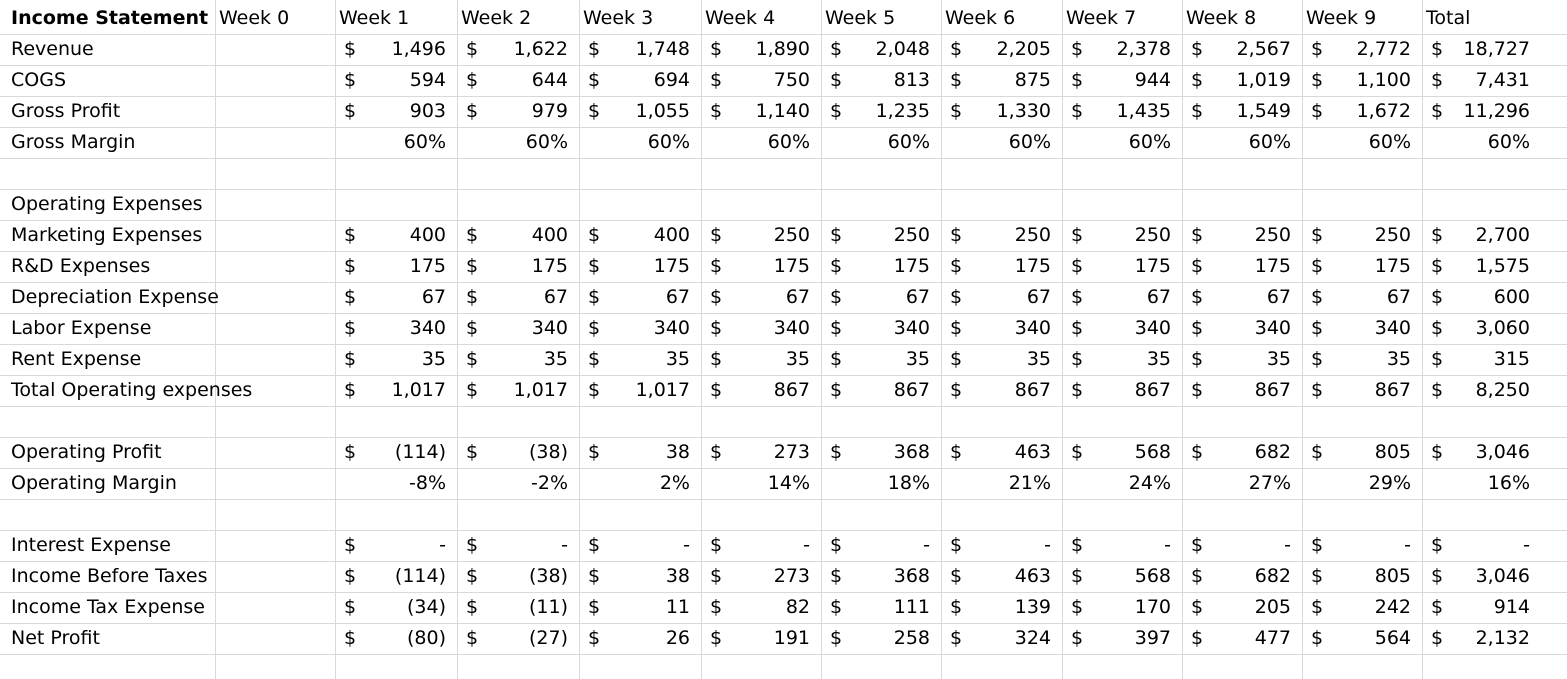  I want to click on total-cell: 11,296, so click(1496, 111).